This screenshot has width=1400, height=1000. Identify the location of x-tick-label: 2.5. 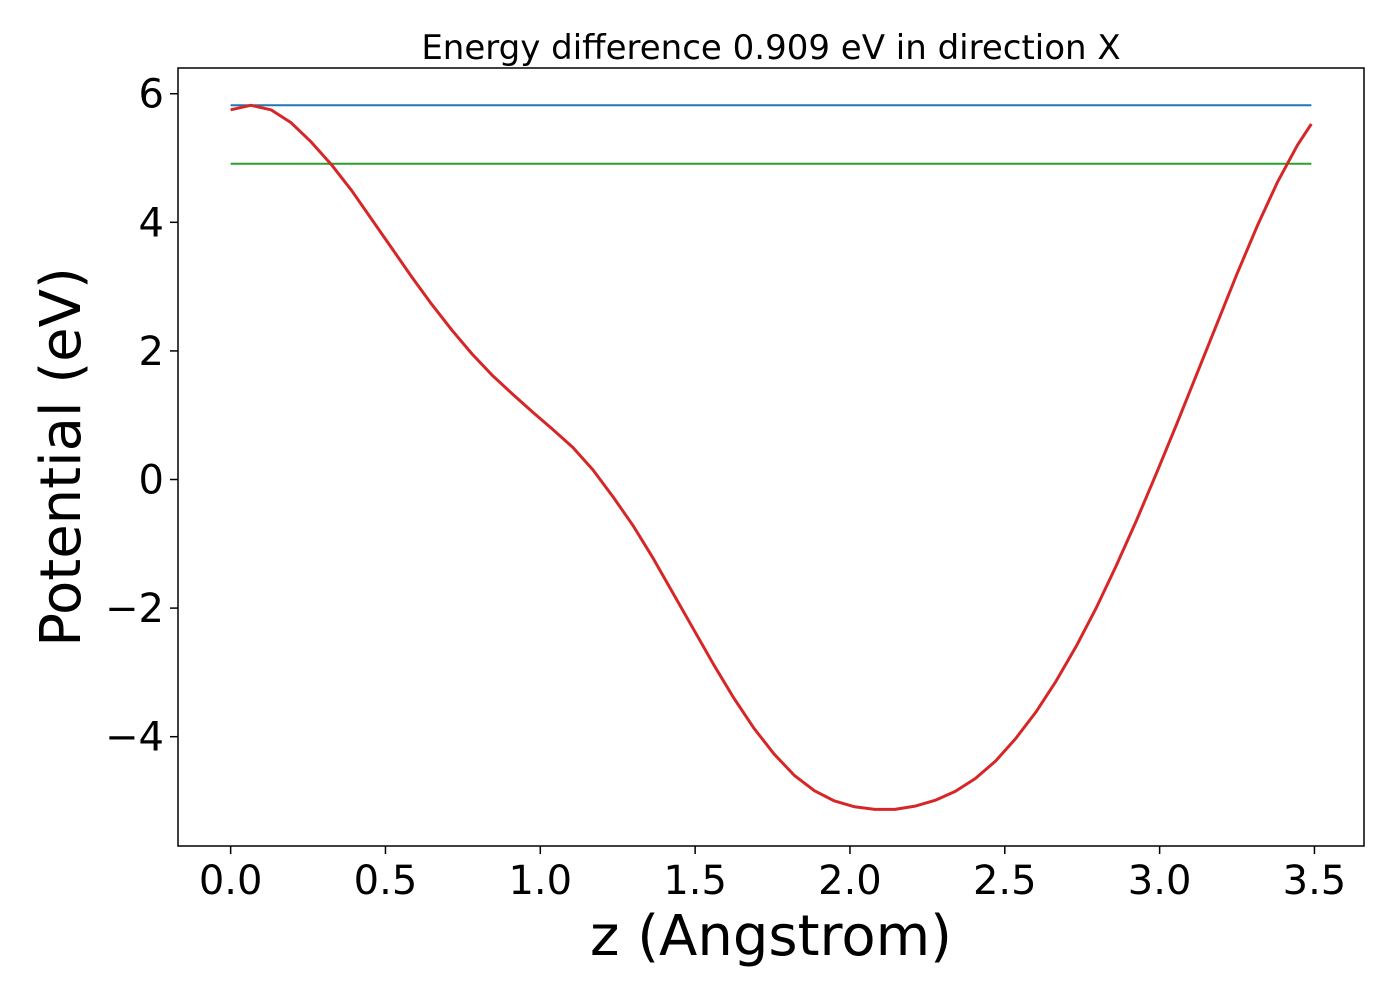
(1005, 881).